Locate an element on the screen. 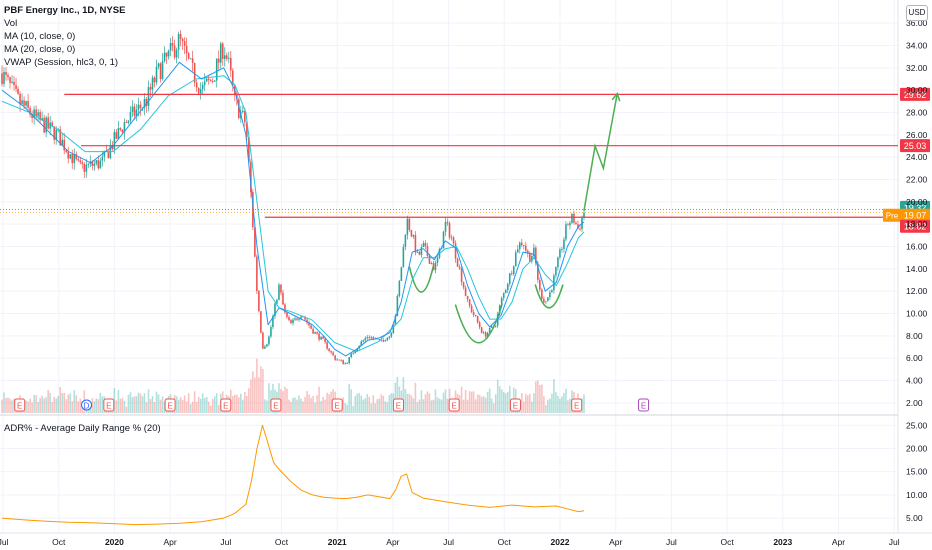  indicator-ma10: MA (10, close, 0) is located at coordinates (40, 36).